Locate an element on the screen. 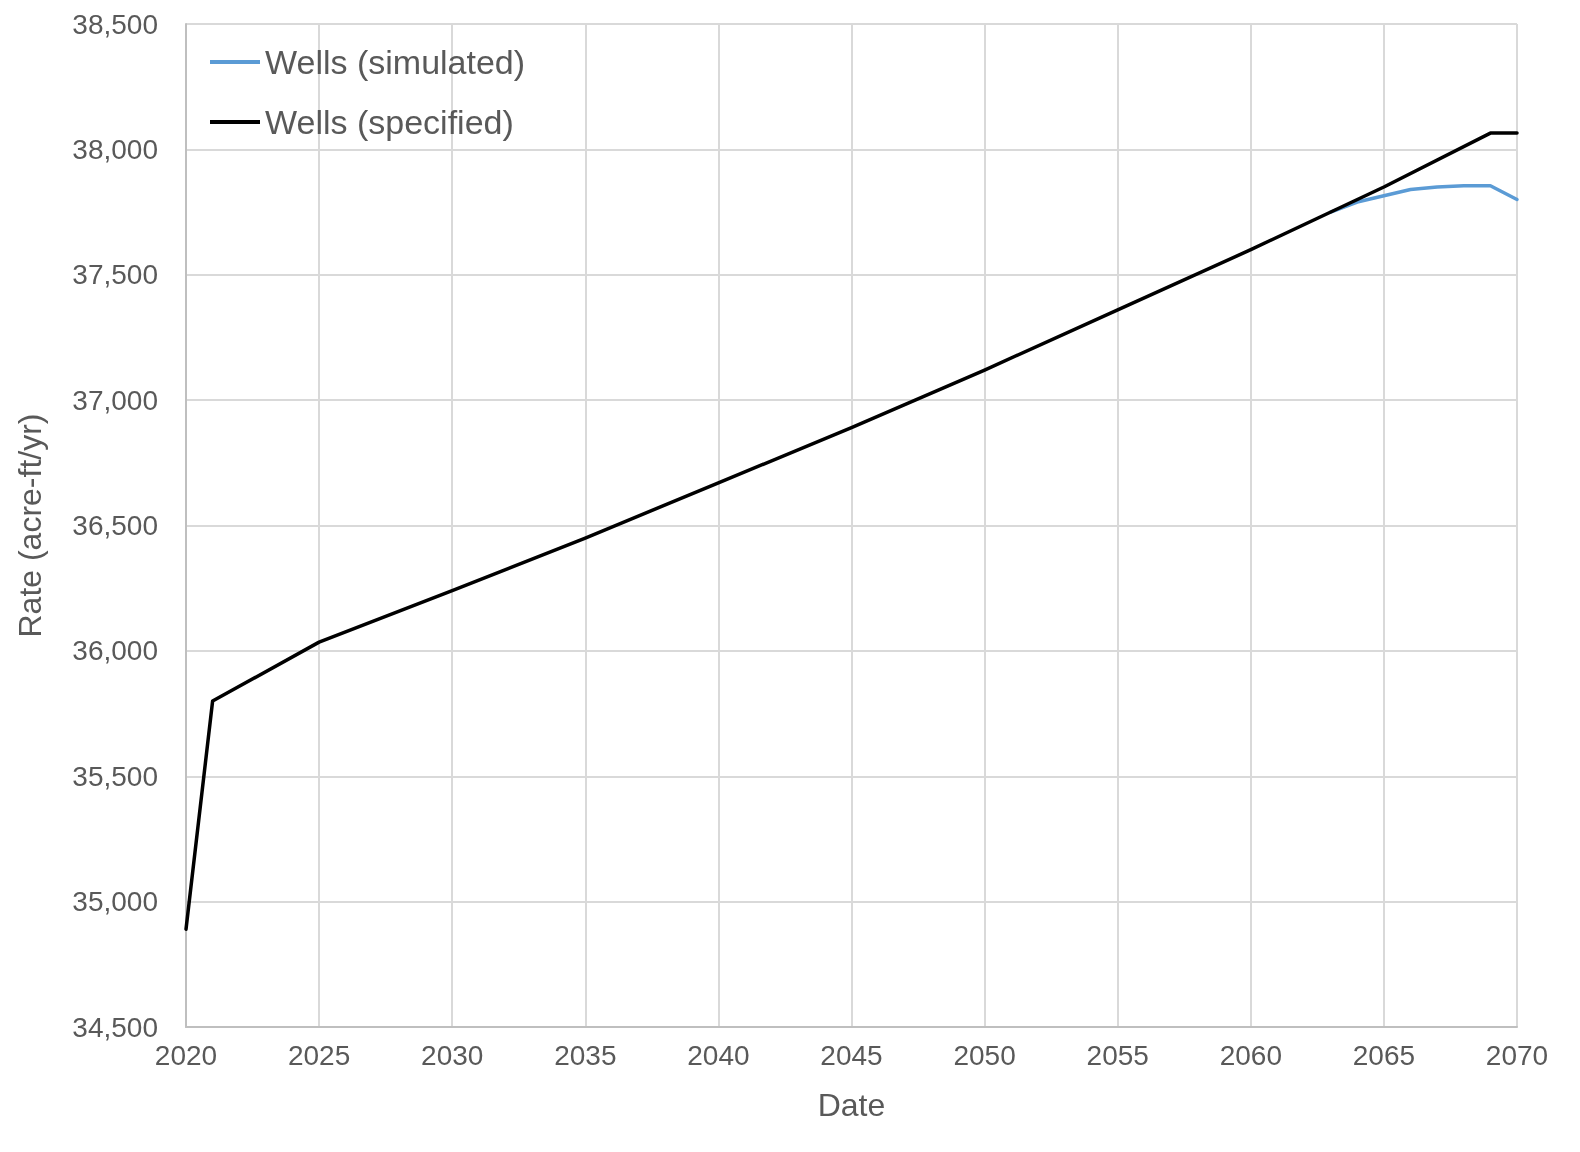 The height and width of the screenshot is (1152, 1580). y-tick-label: 37,500 is located at coordinates (115, 275).